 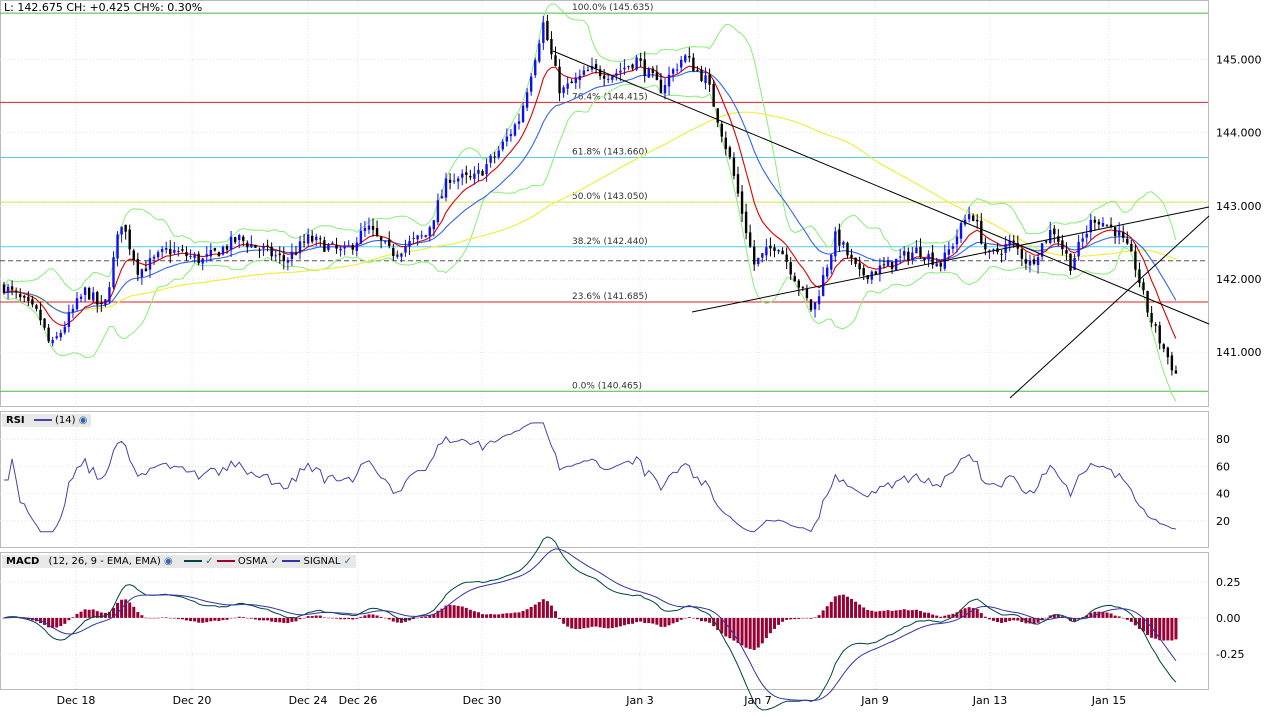 What do you see at coordinates (209, 561) in the screenshot?
I see `macd-check-icon: ✓` at bounding box center [209, 561].